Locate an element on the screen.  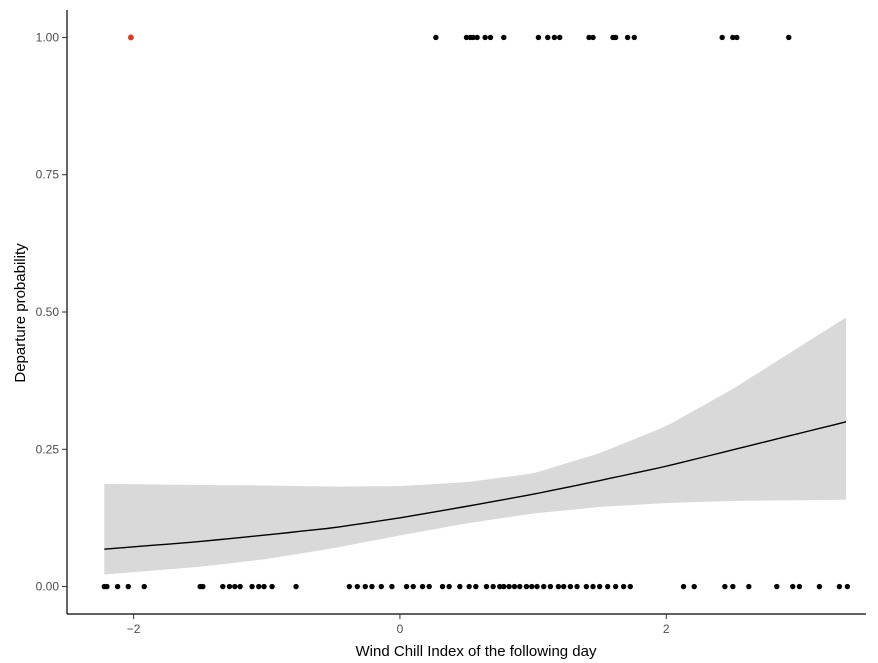
x-tick-label: 2 is located at coordinates (666, 629).